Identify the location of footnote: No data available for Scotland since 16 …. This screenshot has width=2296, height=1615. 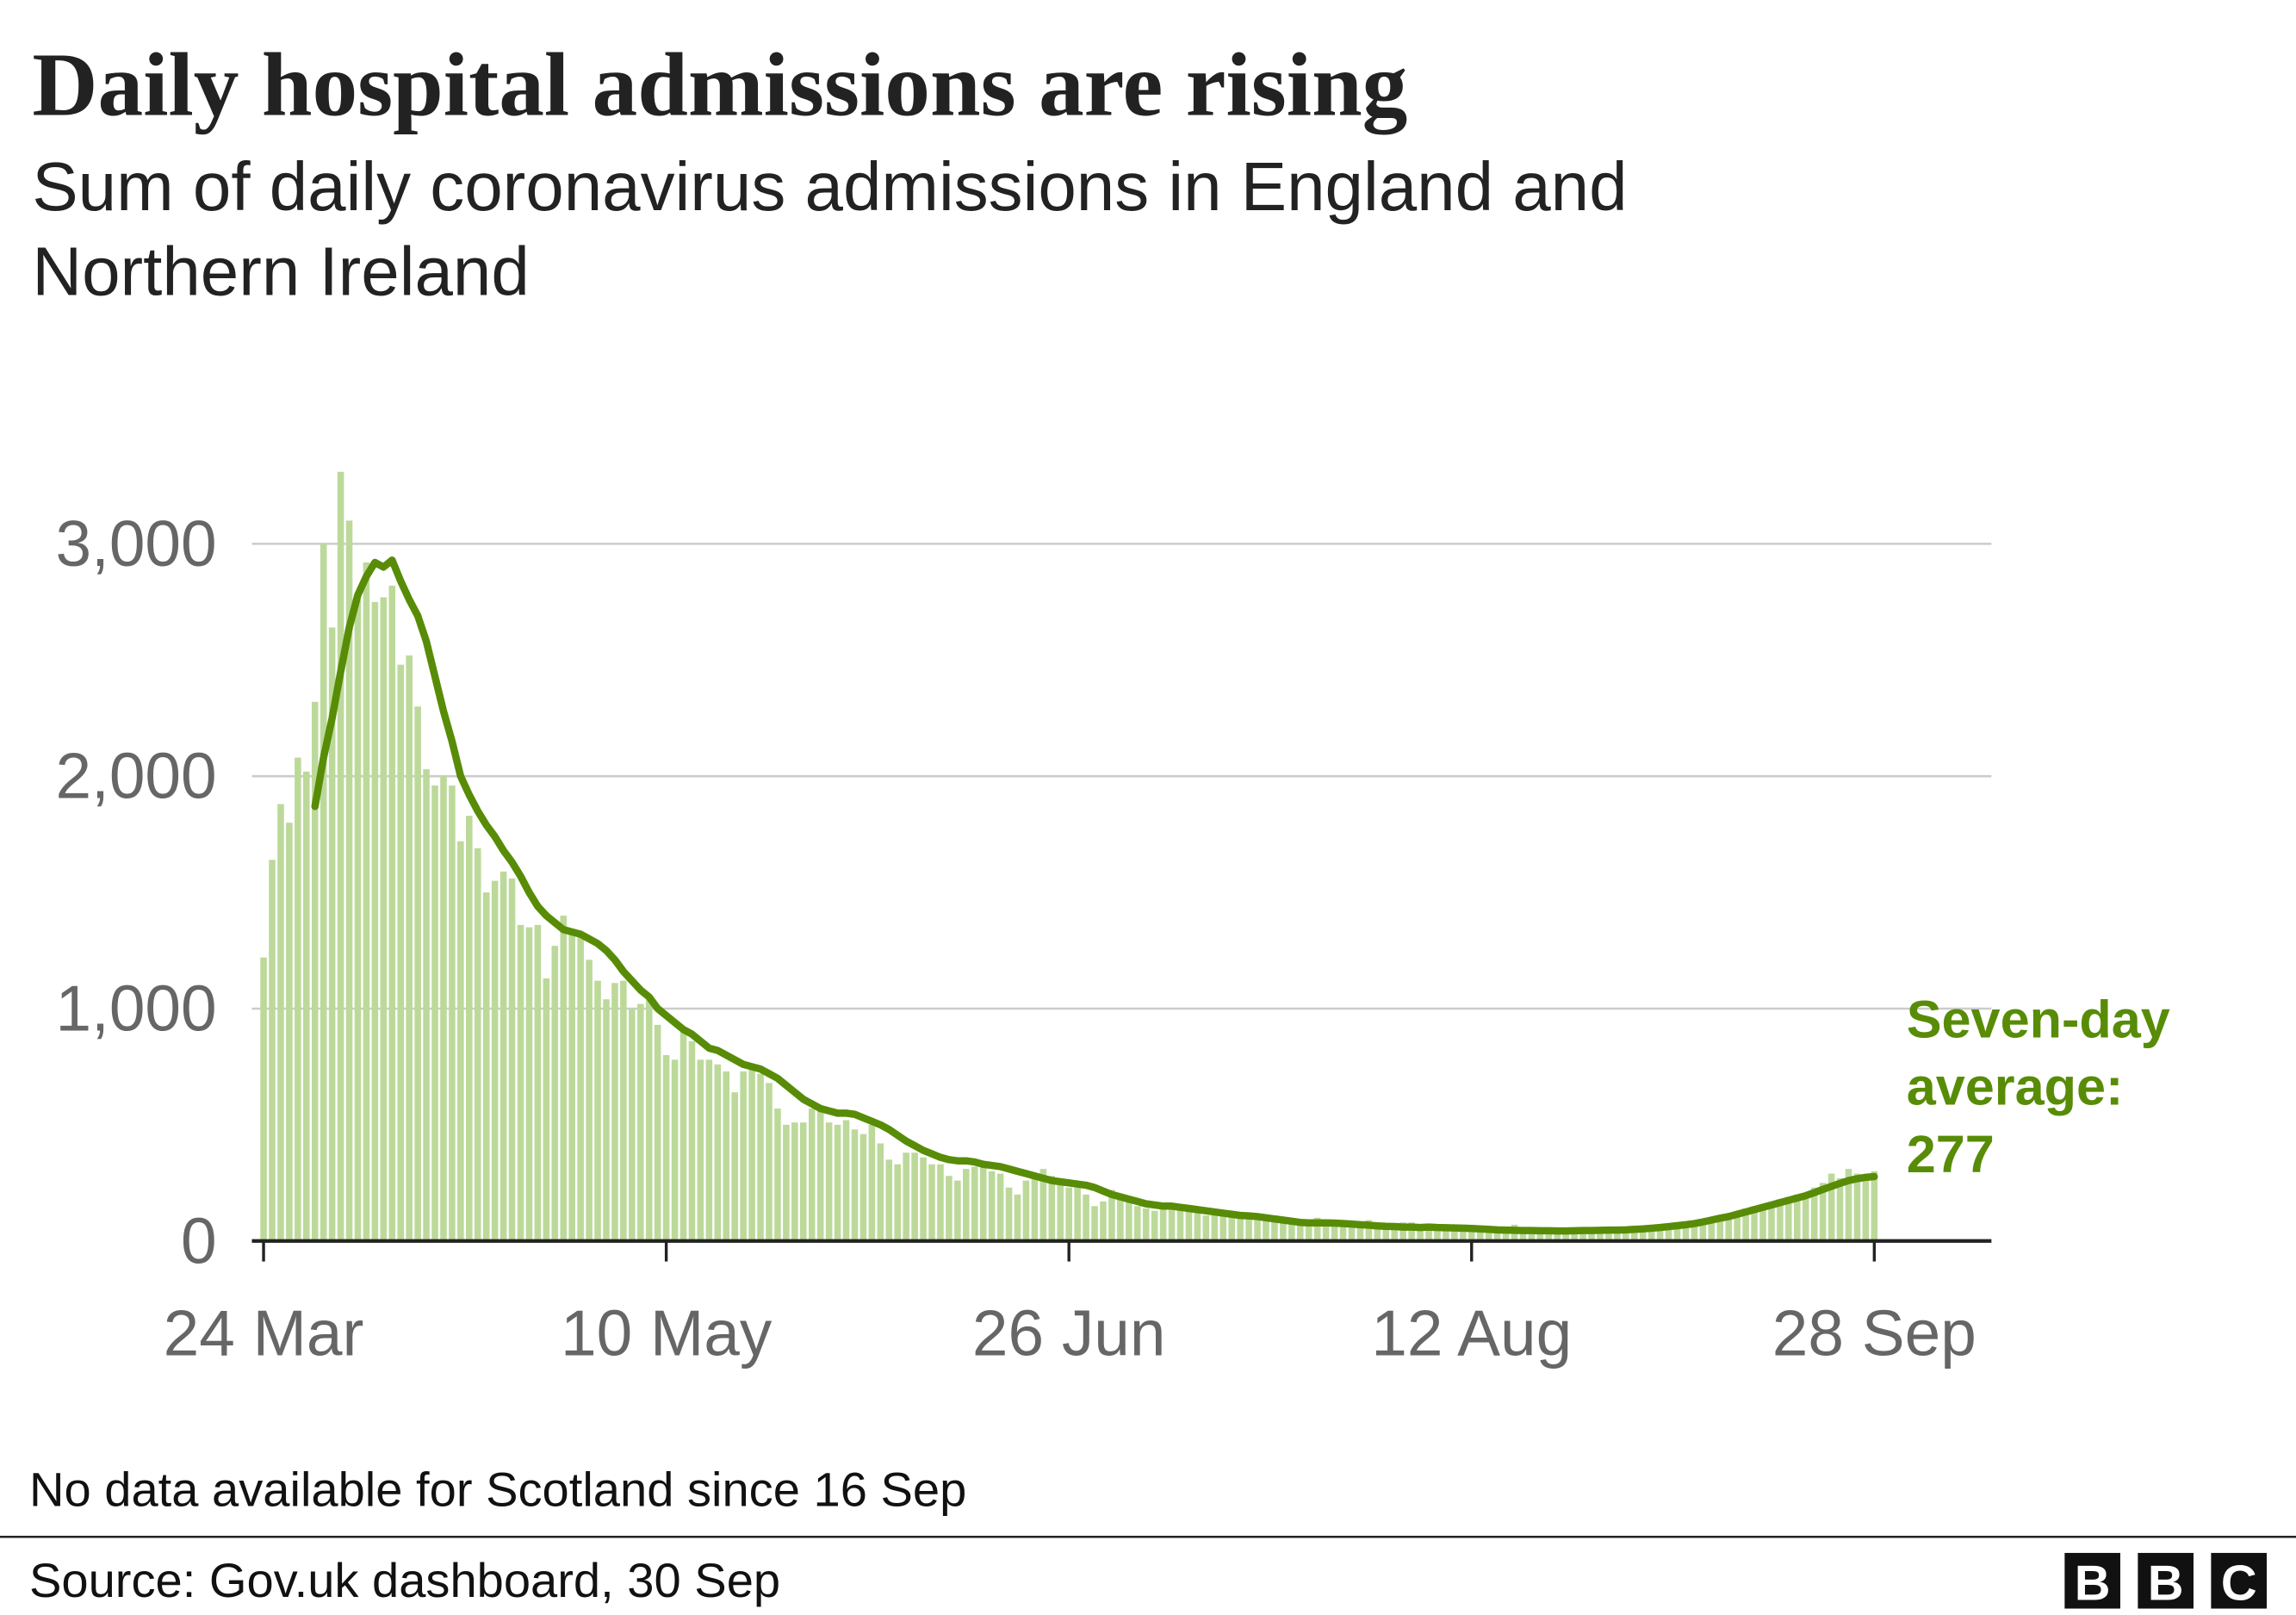
(497, 1490).